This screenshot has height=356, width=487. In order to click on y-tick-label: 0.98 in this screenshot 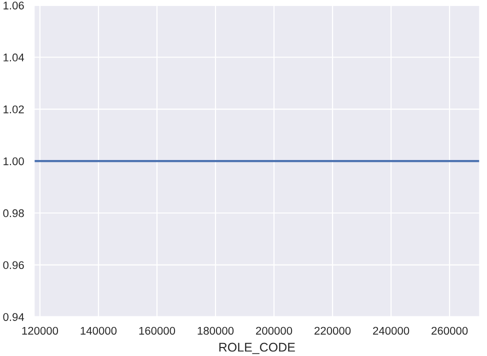, I will do `click(13, 213)`.